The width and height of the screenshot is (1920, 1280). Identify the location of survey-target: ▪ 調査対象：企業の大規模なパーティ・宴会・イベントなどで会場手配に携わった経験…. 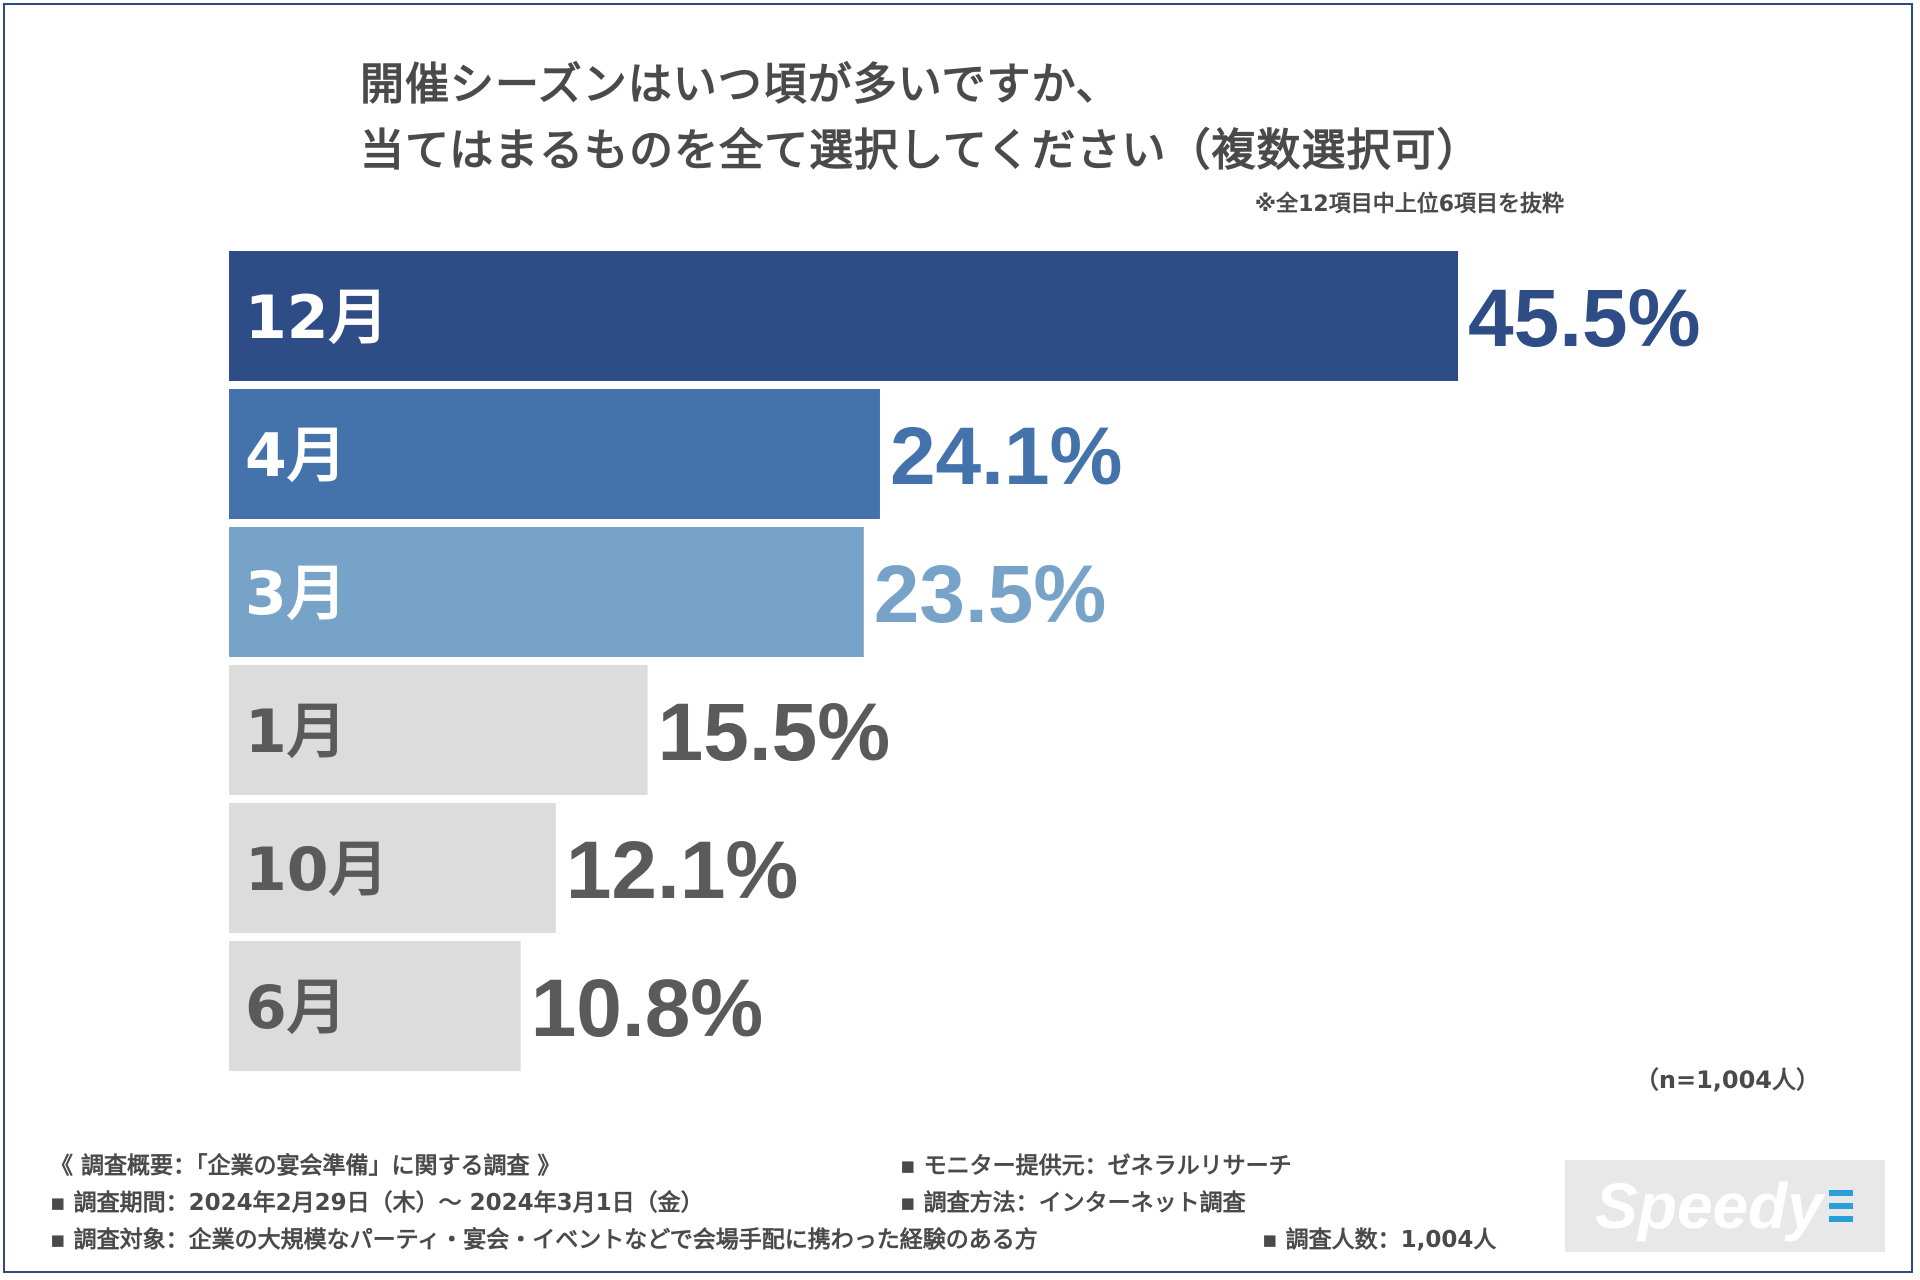
(544, 1240).